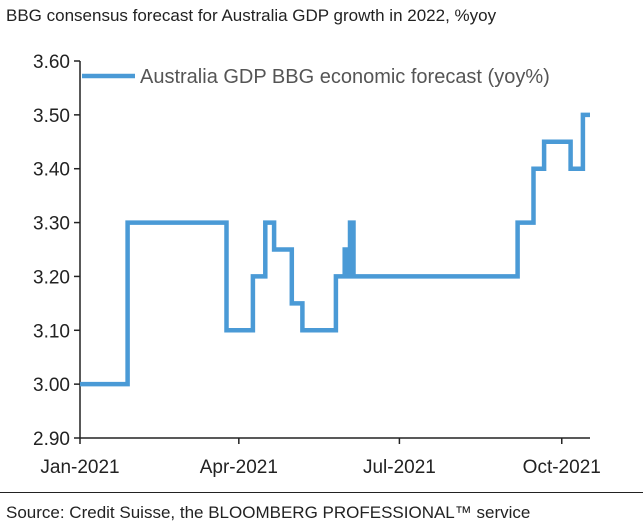 This screenshot has width=643, height=528. What do you see at coordinates (51, 277) in the screenshot?
I see `y-tick-label: 3.20` at bounding box center [51, 277].